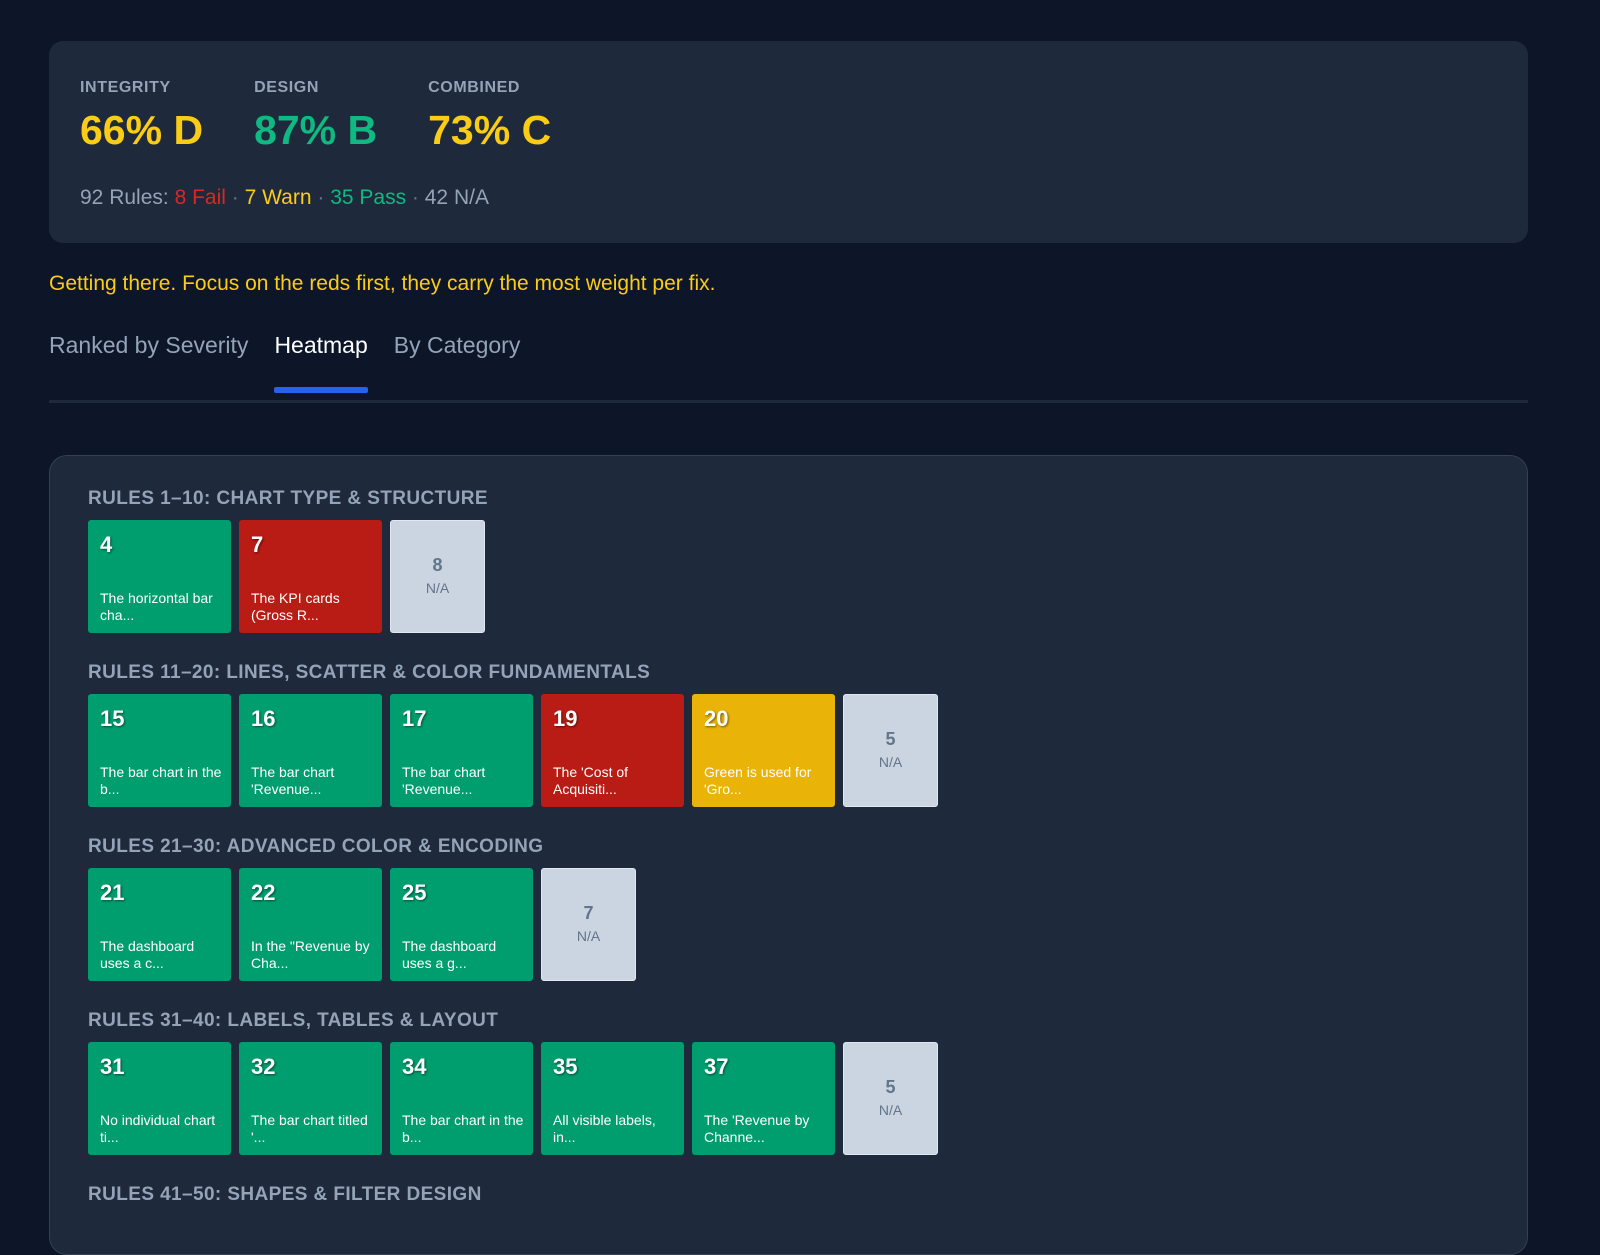  What do you see at coordinates (788, 367) in the screenshot?
I see `view-tabs: Ranked by Severity Heatmap By Category` at bounding box center [788, 367].